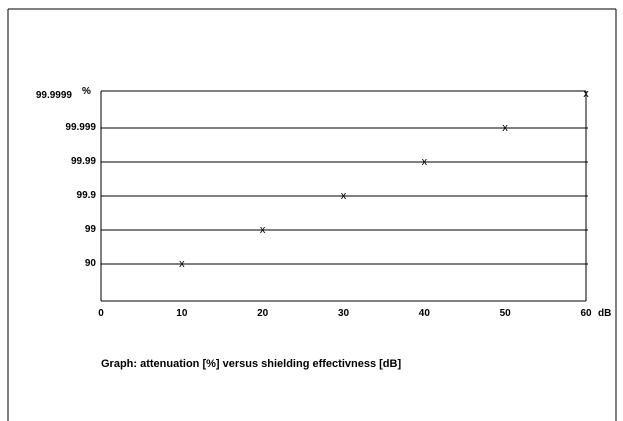 The width and height of the screenshot is (623, 421). Describe the element at coordinates (66, 179) in the screenshot. I see `y-tick-labels: 90 99 99.9 99.99 99.999 99.9999` at that location.